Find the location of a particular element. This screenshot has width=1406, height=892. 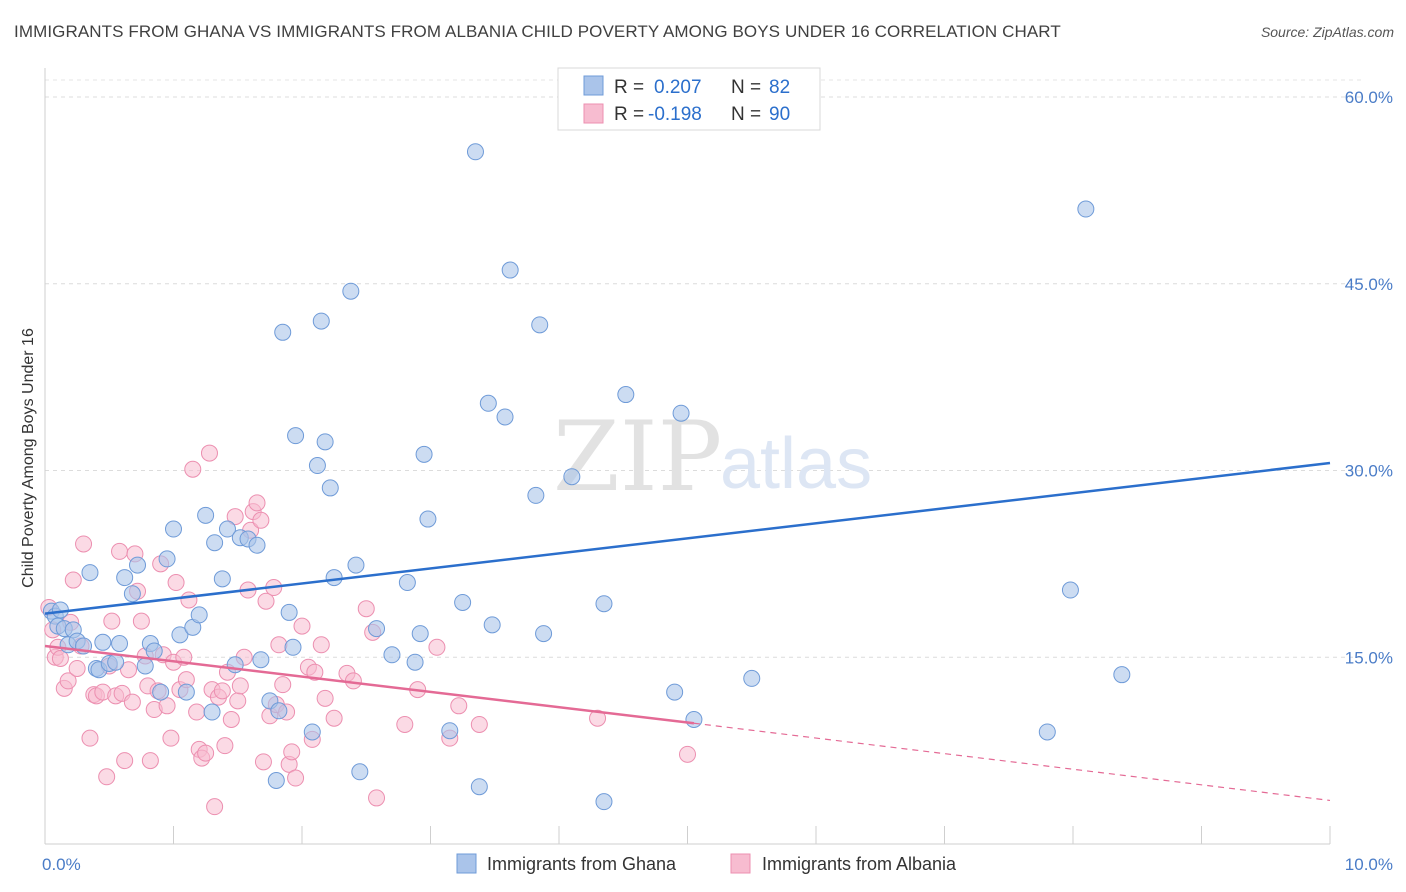

watermark: ZIP atlas is located at coordinates (712, 457).